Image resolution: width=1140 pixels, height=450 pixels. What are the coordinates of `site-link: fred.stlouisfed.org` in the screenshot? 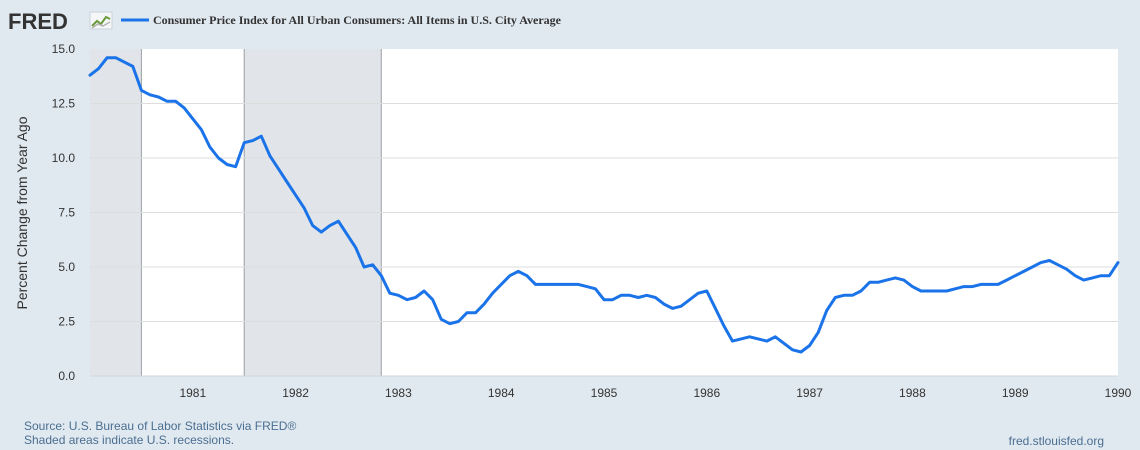 It's located at (1056, 441).